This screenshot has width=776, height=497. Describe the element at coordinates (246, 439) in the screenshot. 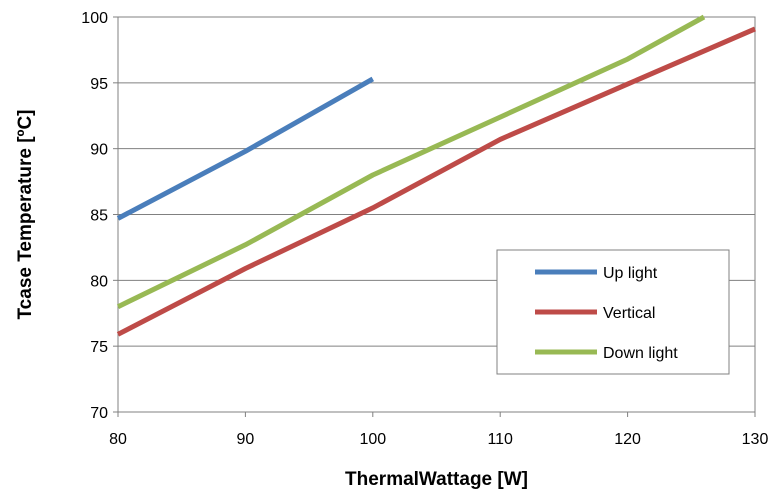

I see `x-tick-label: 90` at that location.